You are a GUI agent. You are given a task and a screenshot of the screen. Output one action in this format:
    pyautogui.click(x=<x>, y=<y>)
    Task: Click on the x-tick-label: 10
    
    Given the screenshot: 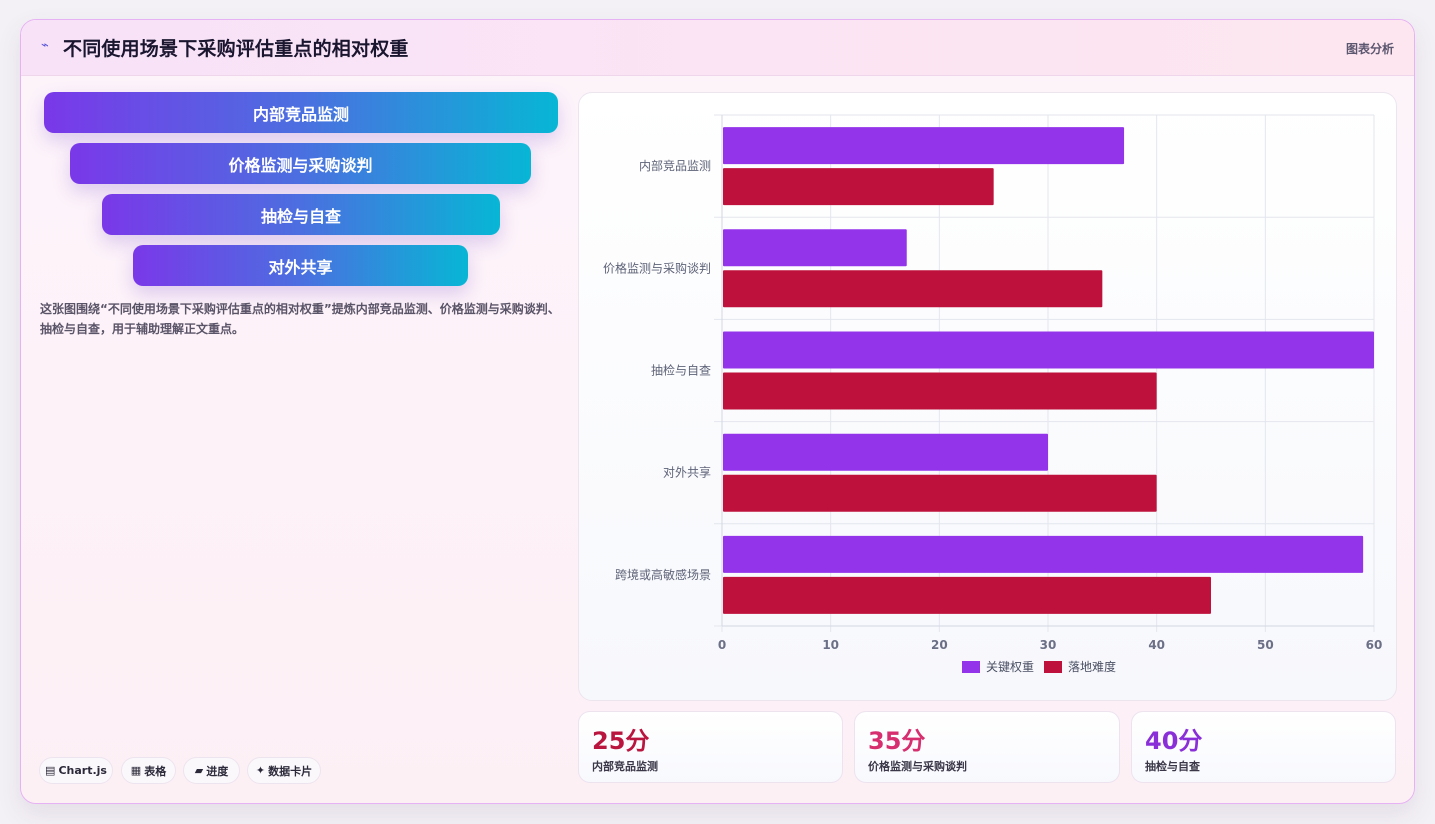 What is the action you would take?
    pyautogui.click(x=830, y=645)
    